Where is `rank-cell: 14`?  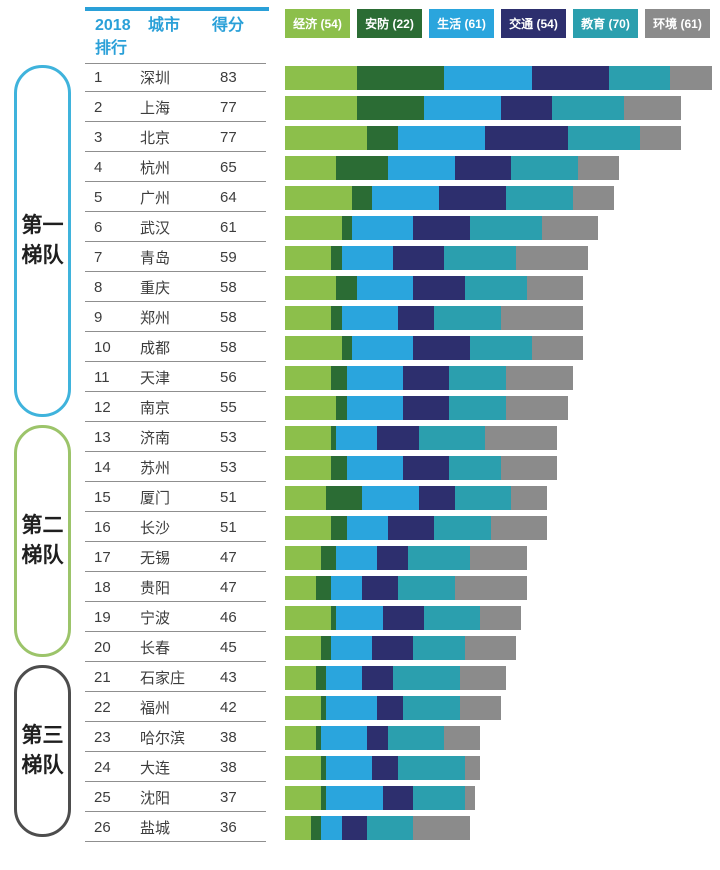
rank-cell: 14 is located at coordinates (102, 467).